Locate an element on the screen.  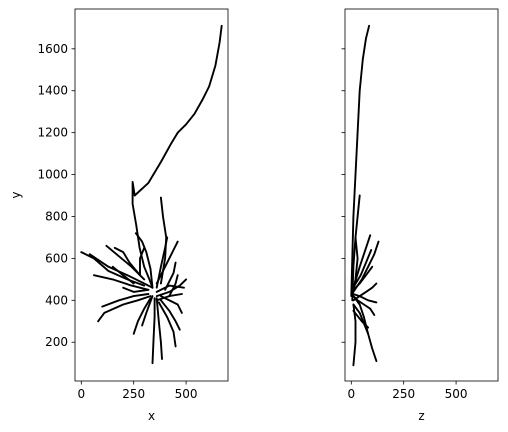
y-tick-label: 1600 is located at coordinates (52, 49).